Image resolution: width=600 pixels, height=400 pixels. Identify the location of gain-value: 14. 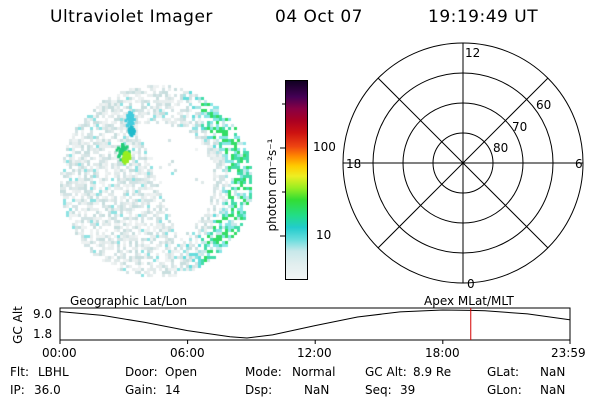
(173, 390).